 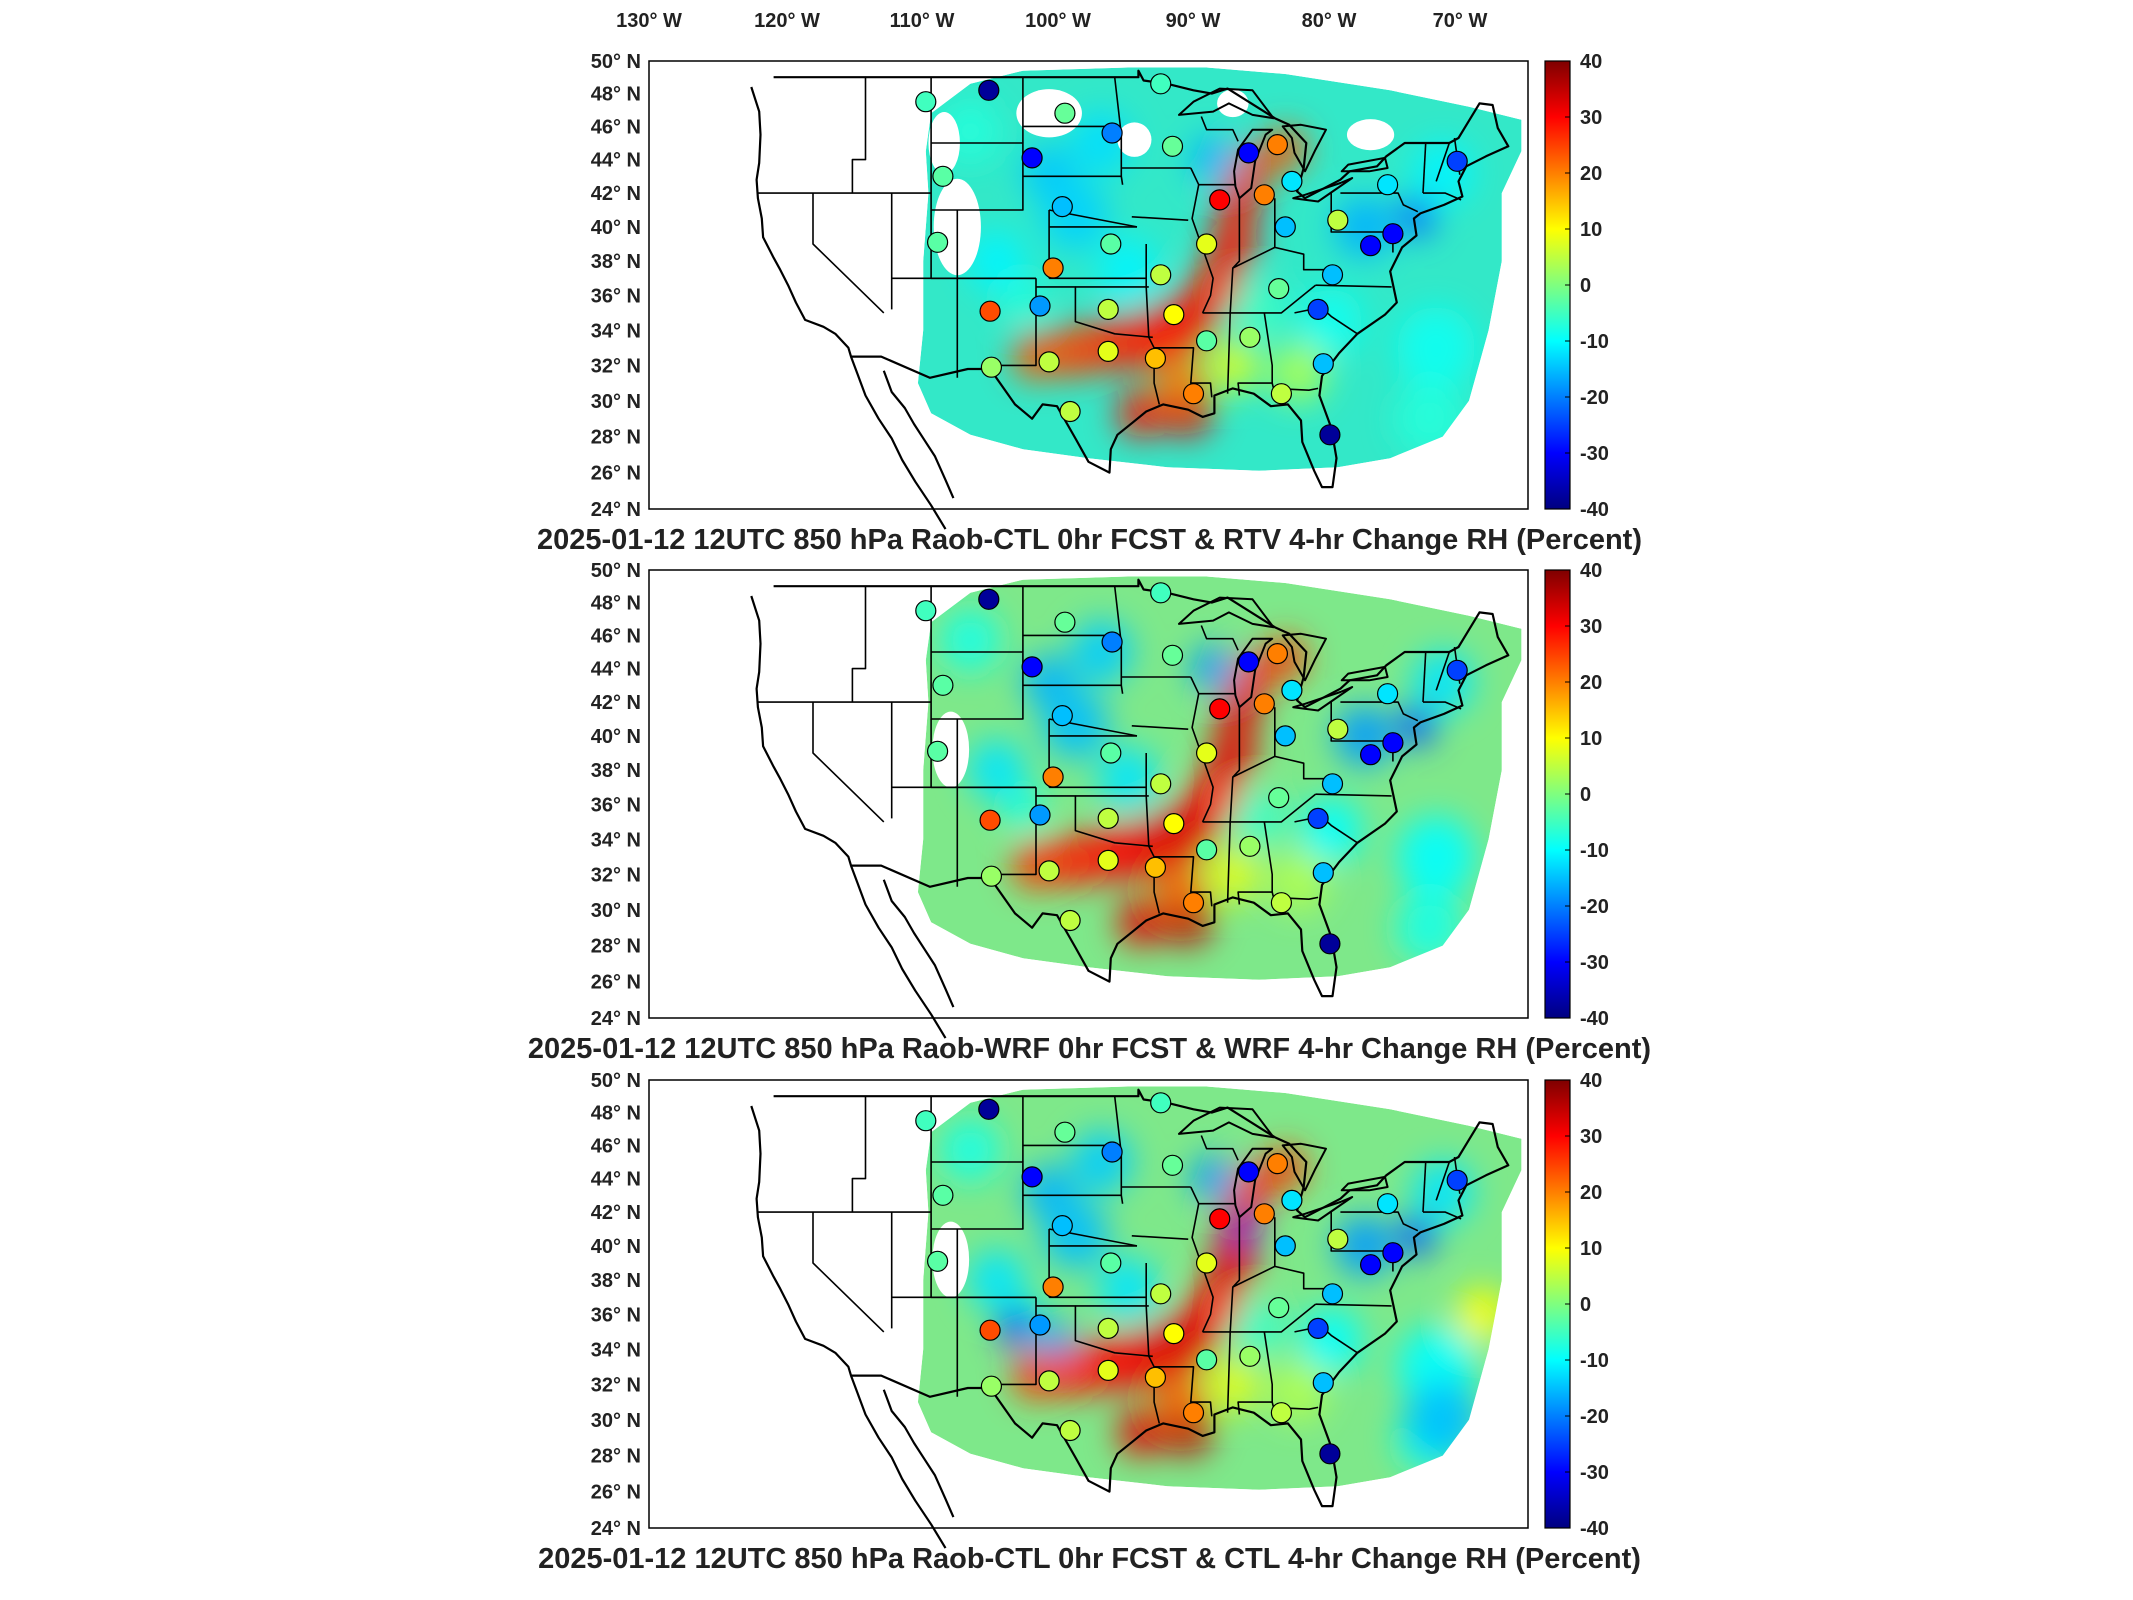 I want to click on longitude-label: 110° W, so click(x=922, y=21).